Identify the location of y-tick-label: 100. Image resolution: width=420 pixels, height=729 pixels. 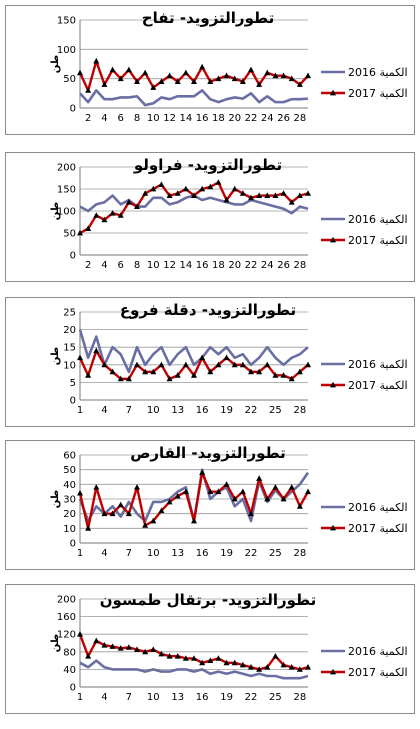
(66, 50).